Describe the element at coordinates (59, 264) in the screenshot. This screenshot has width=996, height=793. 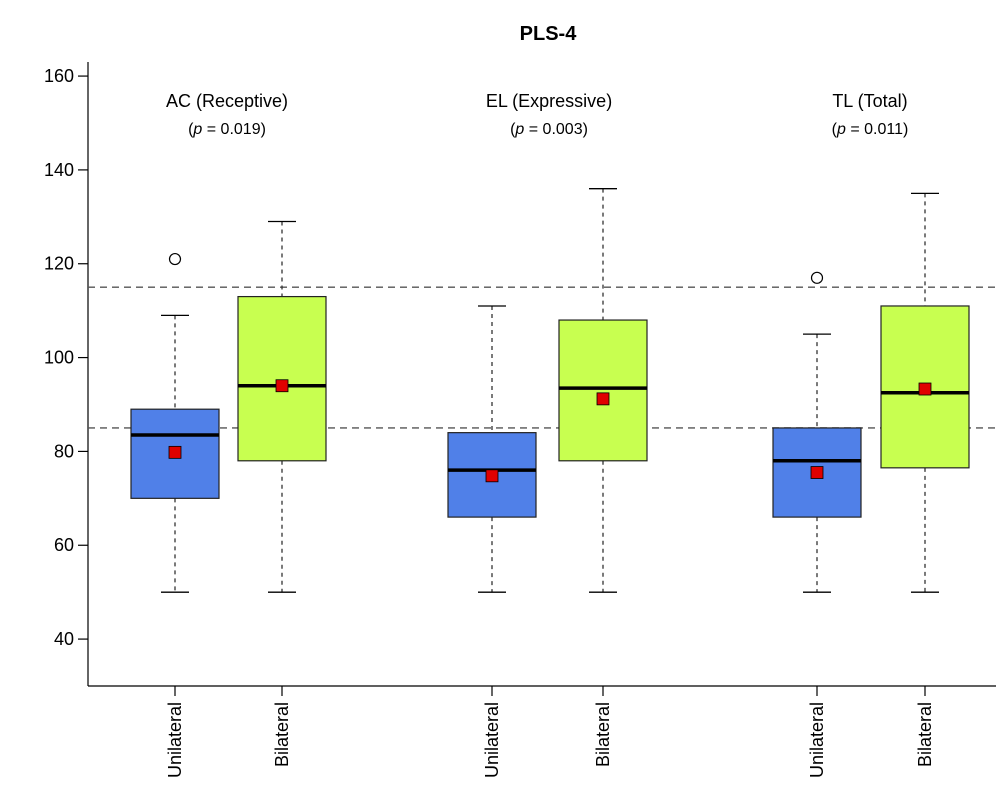
I see `y-tick-label: 120` at that location.